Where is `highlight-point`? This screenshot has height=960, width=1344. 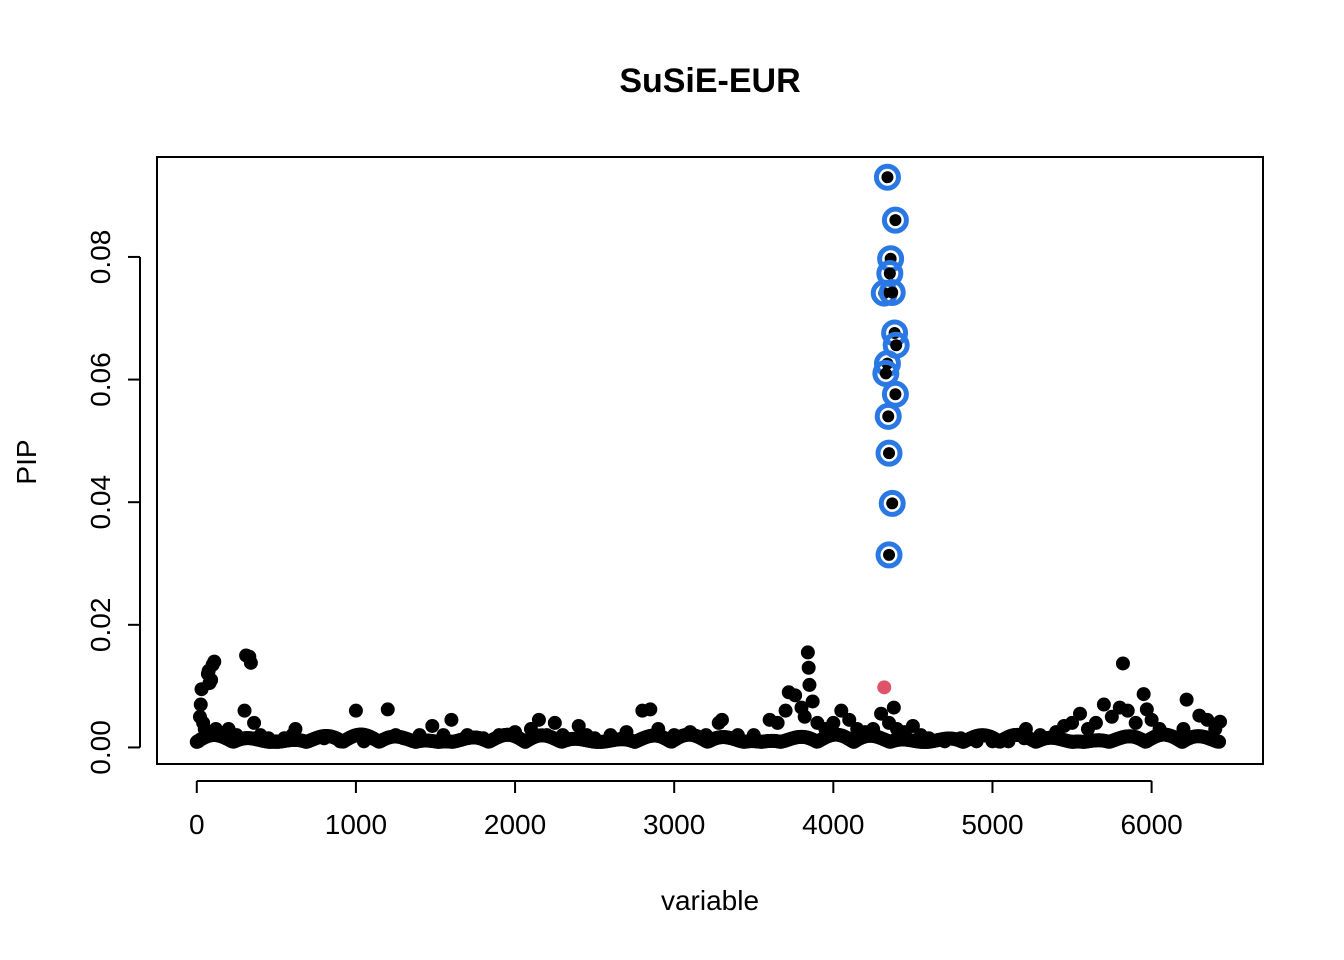
highlight-point is located at coordinates (884, 687).